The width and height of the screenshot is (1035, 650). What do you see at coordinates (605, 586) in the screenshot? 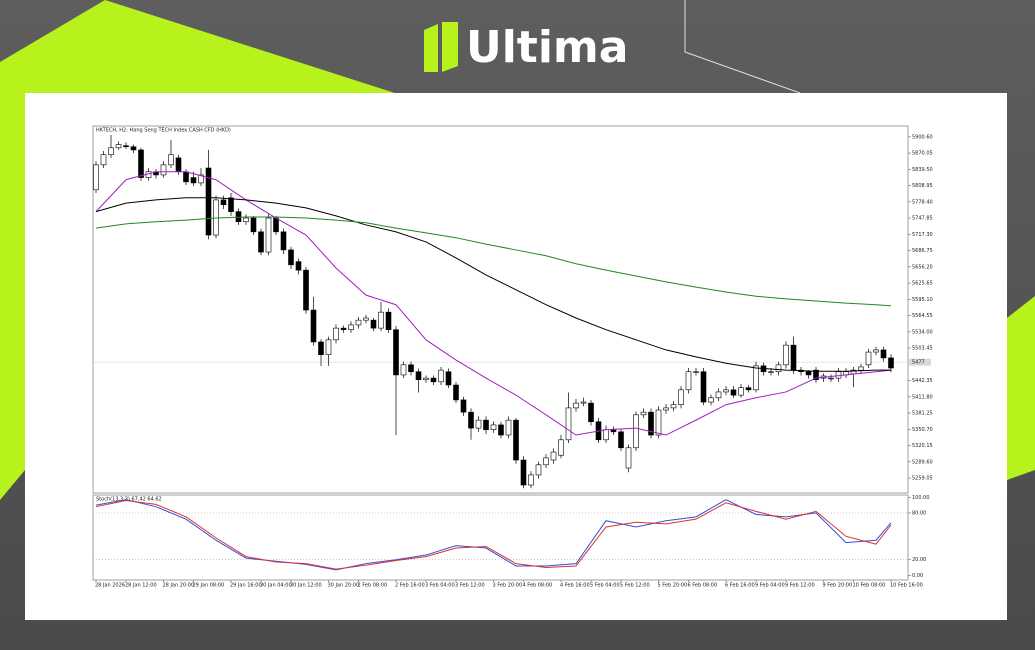
I see `x-tick-label: 5 Feb 04:00` at bounding box center [605, 586].